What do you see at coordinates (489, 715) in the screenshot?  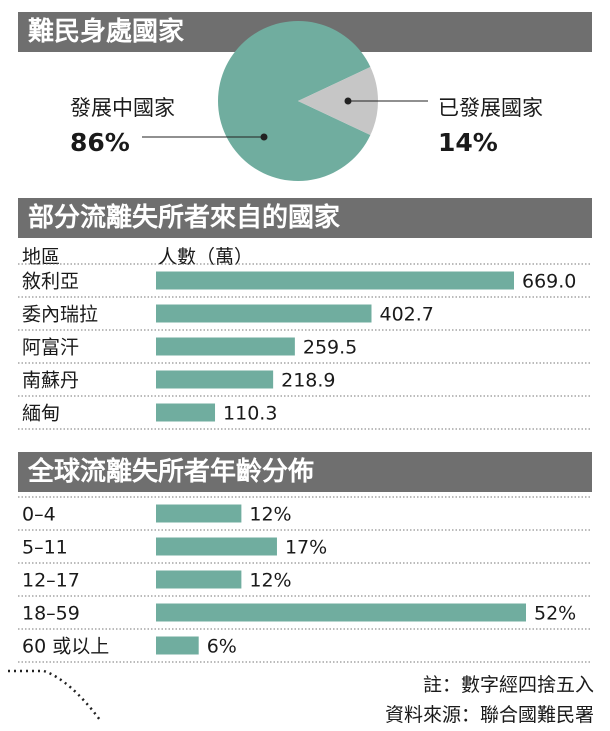 I see `source-note: 資料來源：聯合國難民署` at bounding box center [489, 715].